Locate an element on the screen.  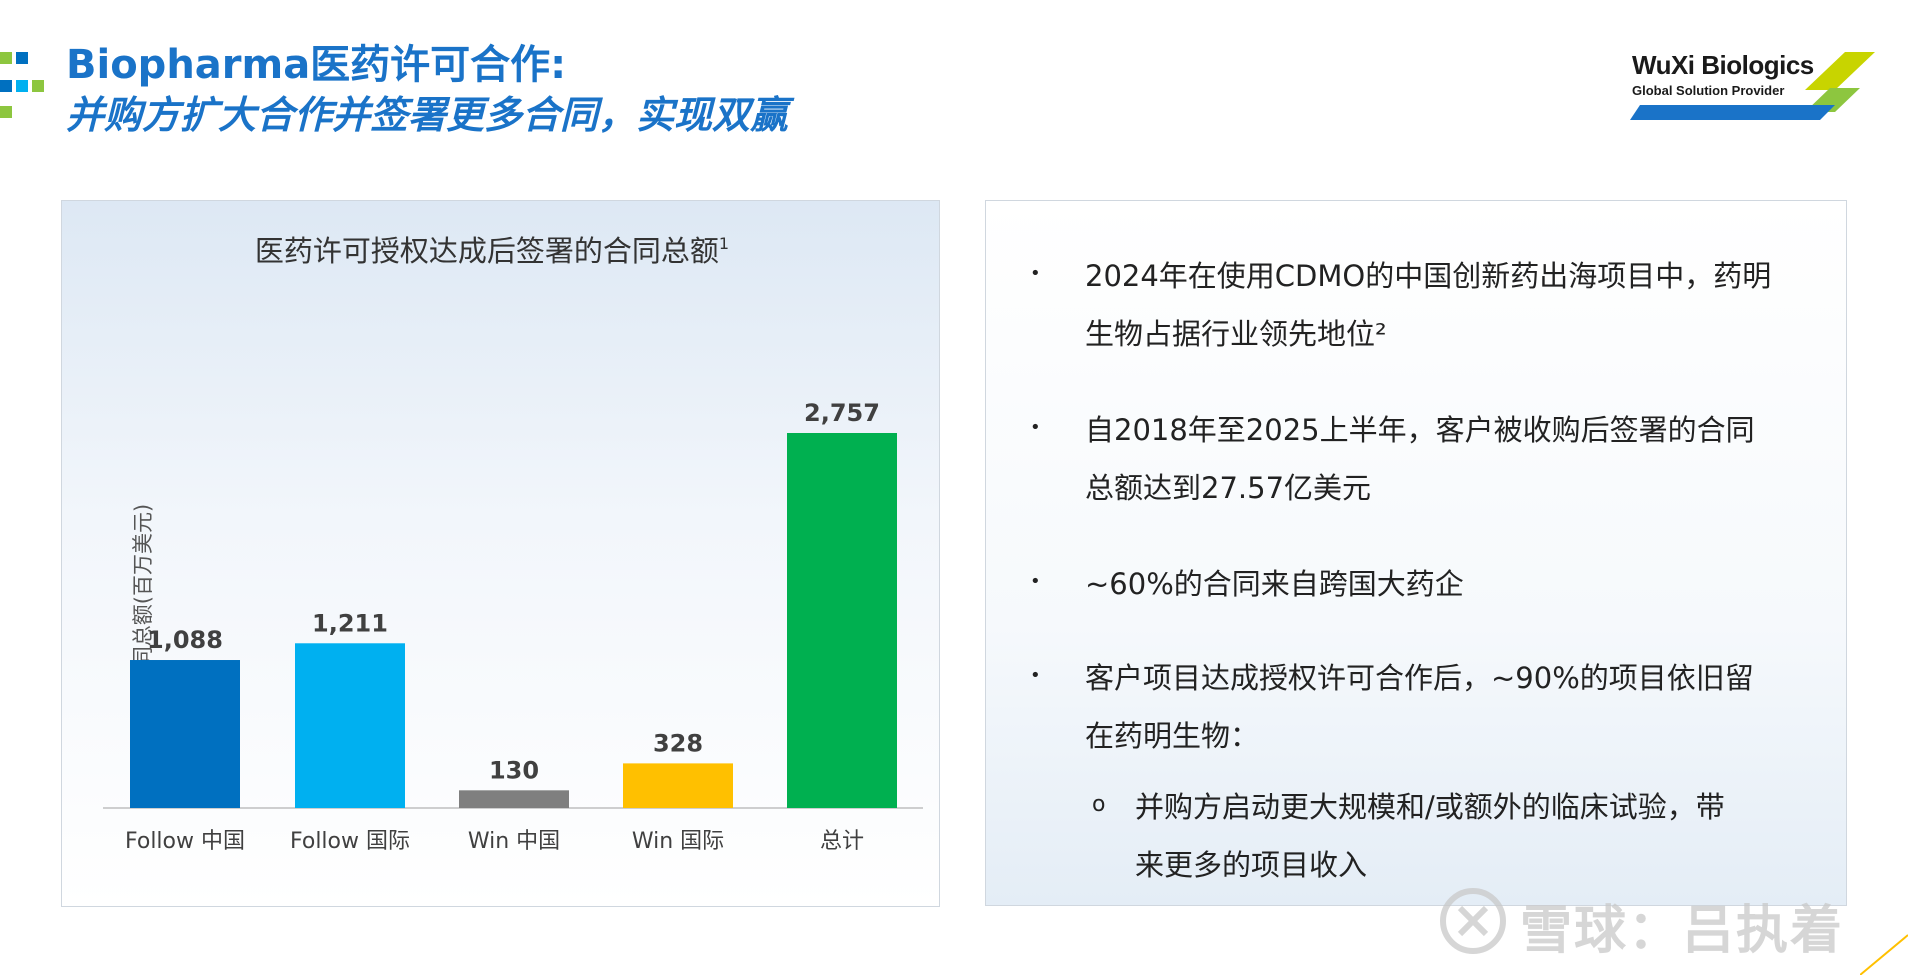
sub-bullet-marker: o is located at coordinates (1099, 804).